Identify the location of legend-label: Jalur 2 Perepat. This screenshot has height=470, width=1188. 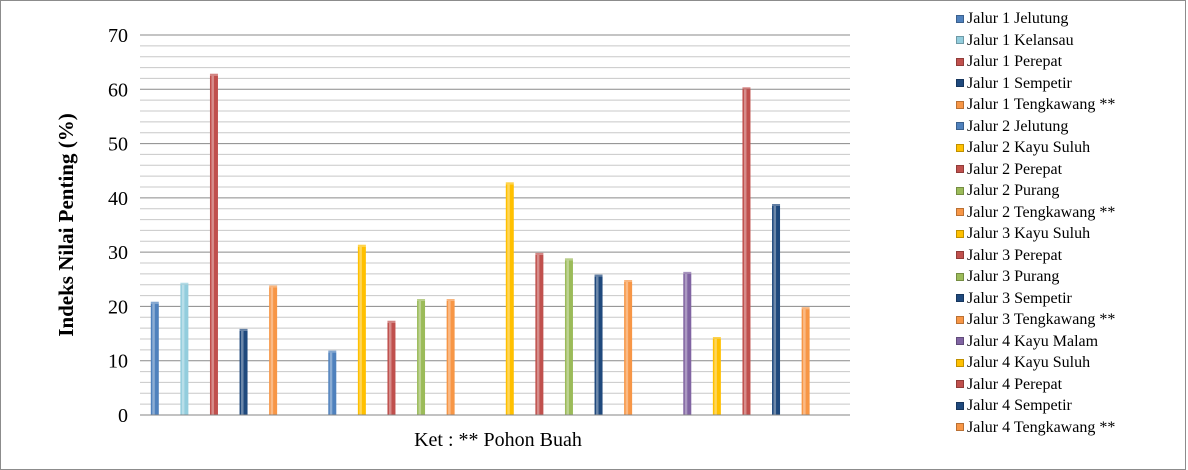
(1015, 169).